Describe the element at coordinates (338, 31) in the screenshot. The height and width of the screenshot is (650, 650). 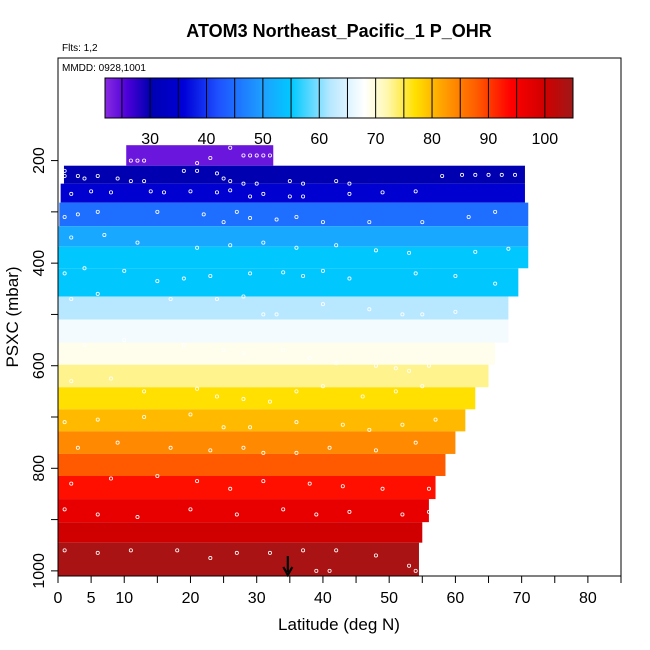
I see `chart-title: ATOM3 Northeast_Pacific_1 P_OHR` at that location.